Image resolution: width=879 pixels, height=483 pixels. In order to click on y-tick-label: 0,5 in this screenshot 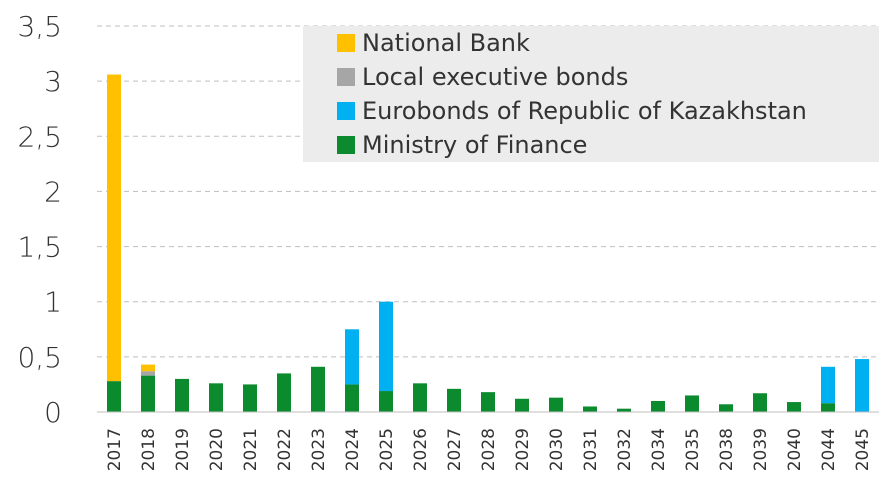, I will do `click(39, 357)`.